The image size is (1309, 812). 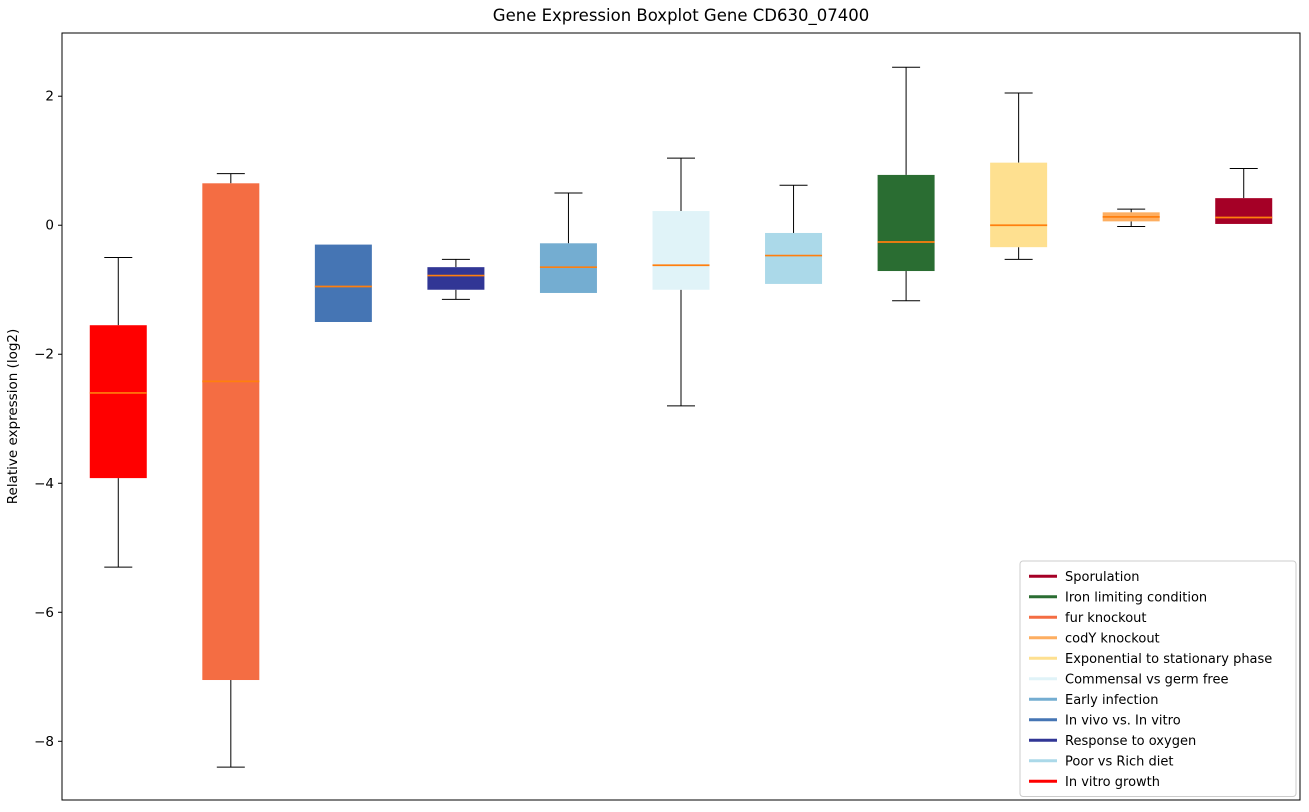 I want to click on boxplot-response-to-oxygen, so click(x=456, y=279).